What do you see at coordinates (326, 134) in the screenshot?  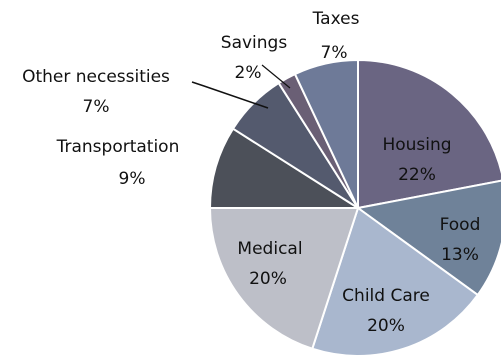 I see `pie-slice-taxes` at bounding box center [326, 134].